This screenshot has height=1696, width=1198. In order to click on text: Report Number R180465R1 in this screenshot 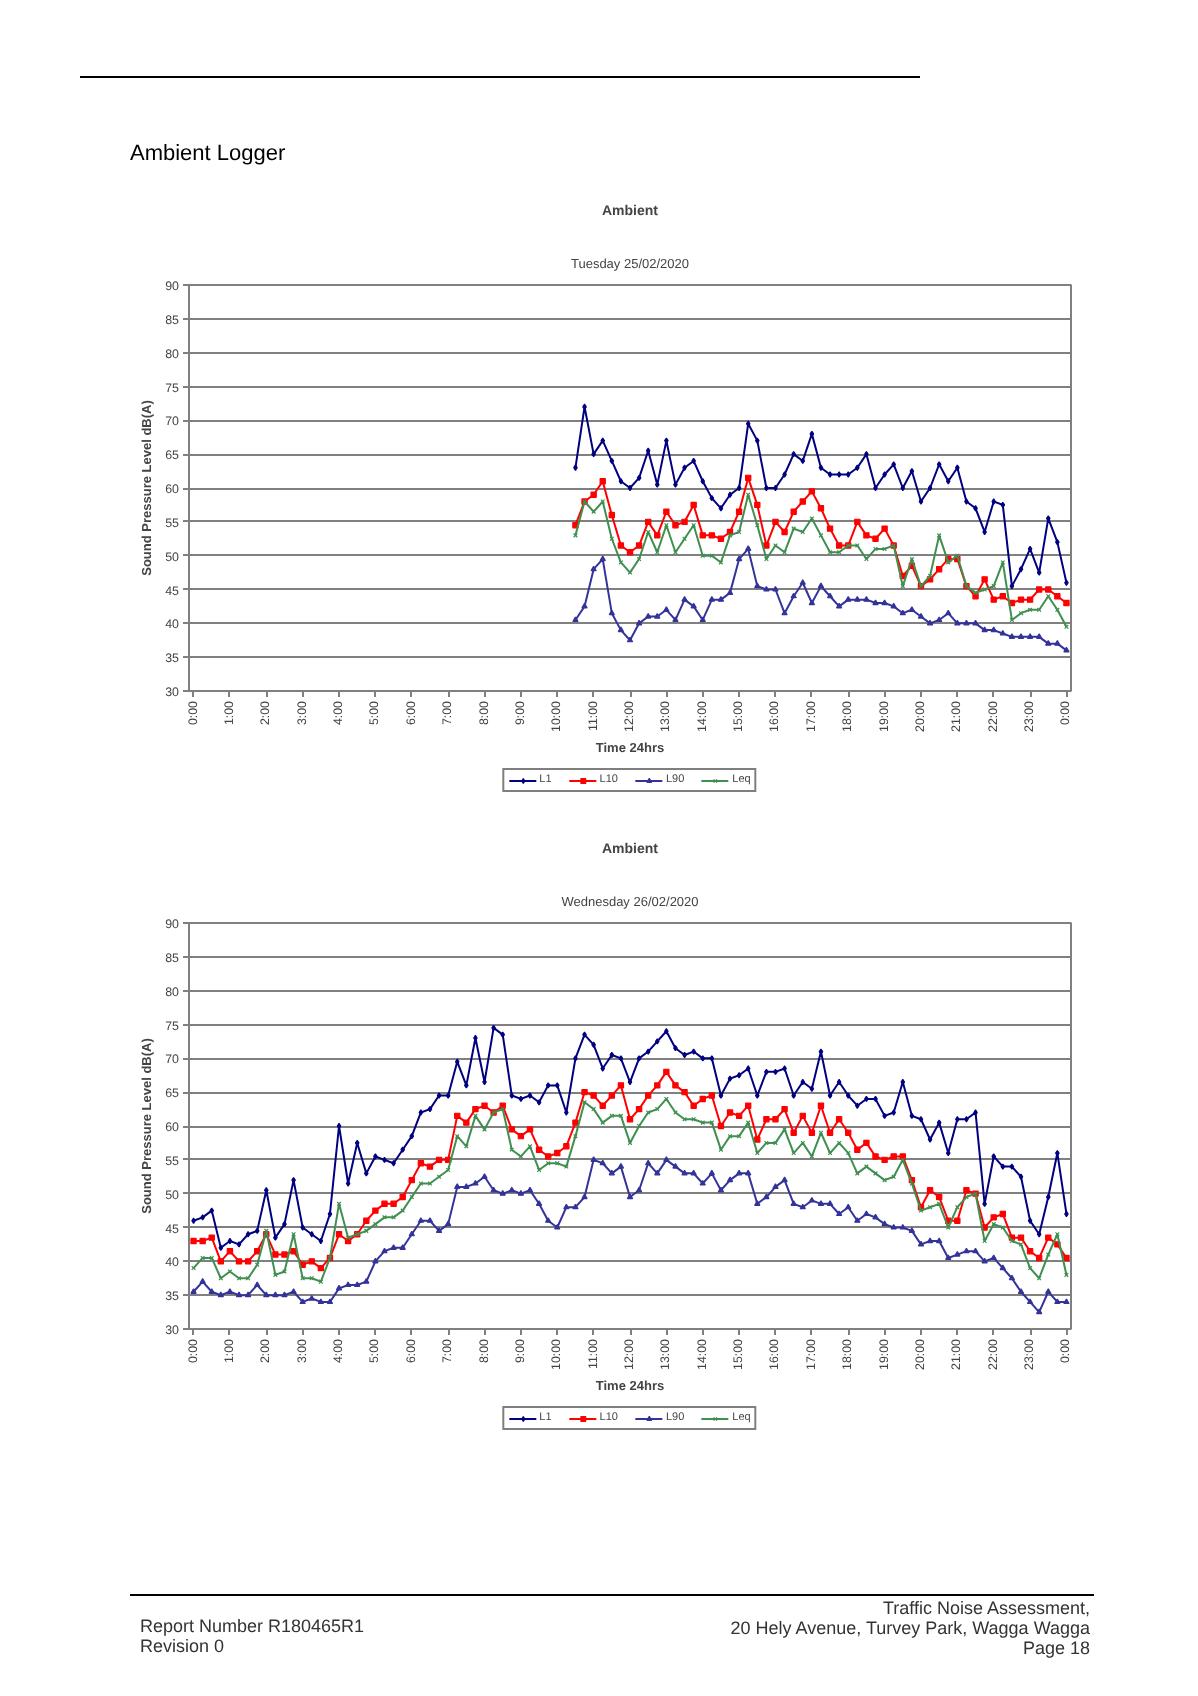, I will do `click(252, 1626)`.